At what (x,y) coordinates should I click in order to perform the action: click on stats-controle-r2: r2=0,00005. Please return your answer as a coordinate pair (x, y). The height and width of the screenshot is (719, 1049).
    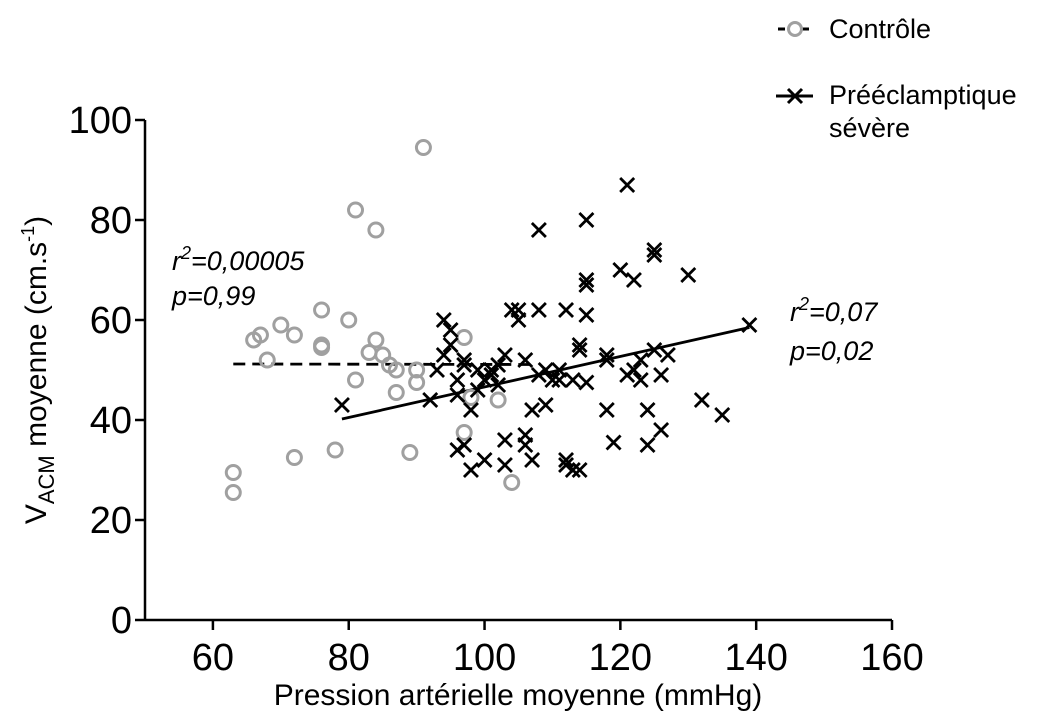
    Looking at the image, I should click on (238, 259).